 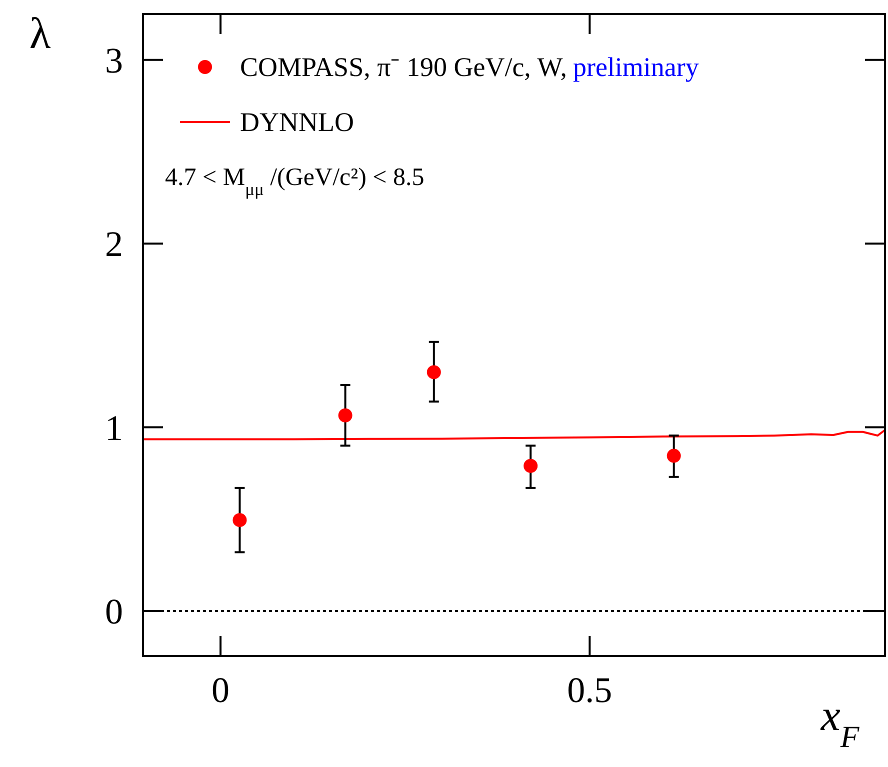 What do you see at coordinates (589, 690) in the screenshot?
I see `x-tick-label: 0.5` at bounding box center [589, 690].